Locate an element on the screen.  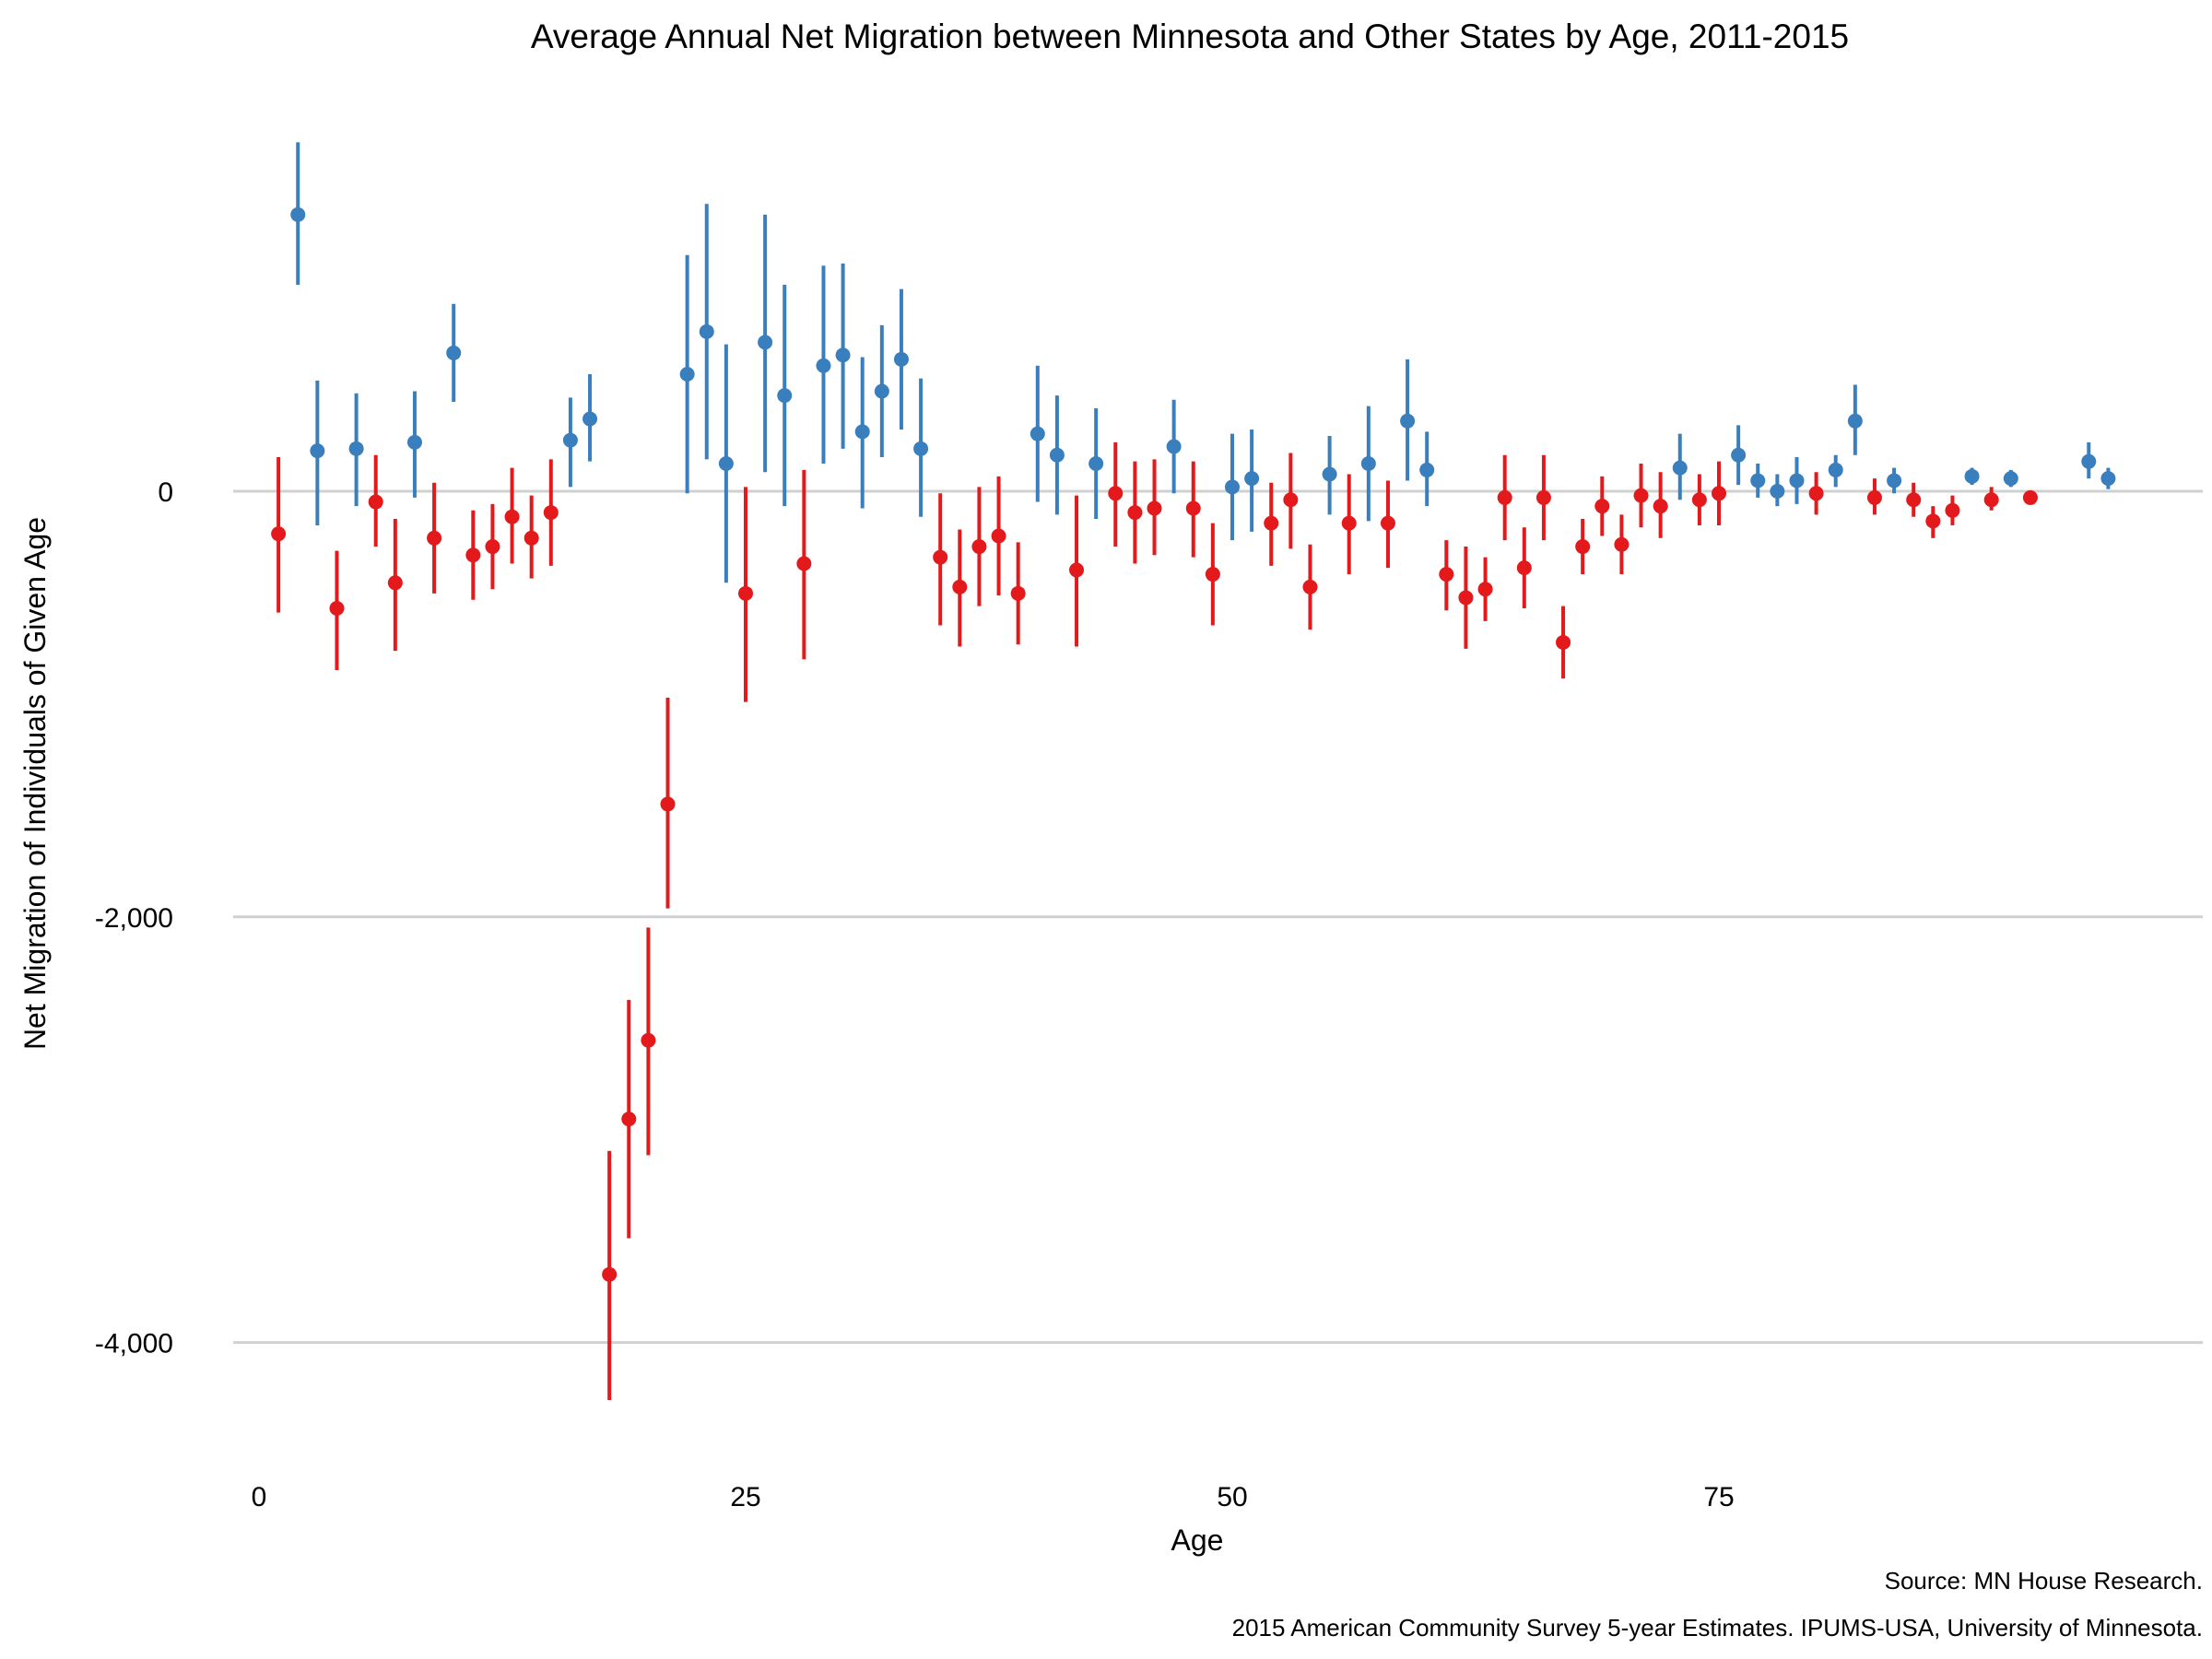
source-caption: Source: MN House Research. is located at coordinates (2044, 1580).